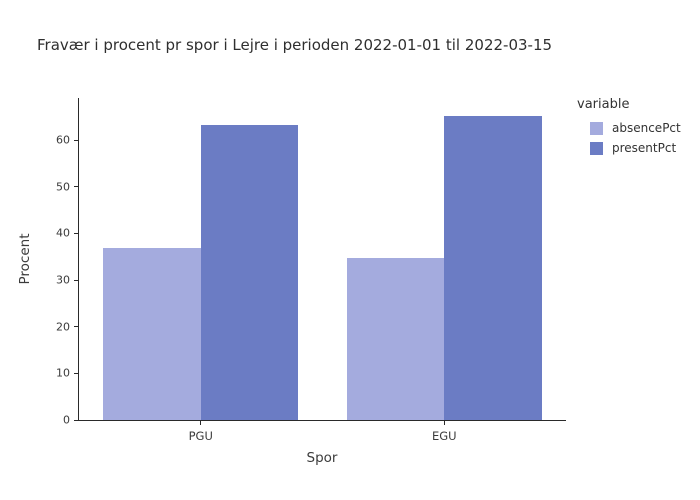 The image size is (700, 500). I want to click on y-tick-label: 50, so click(63, 187).